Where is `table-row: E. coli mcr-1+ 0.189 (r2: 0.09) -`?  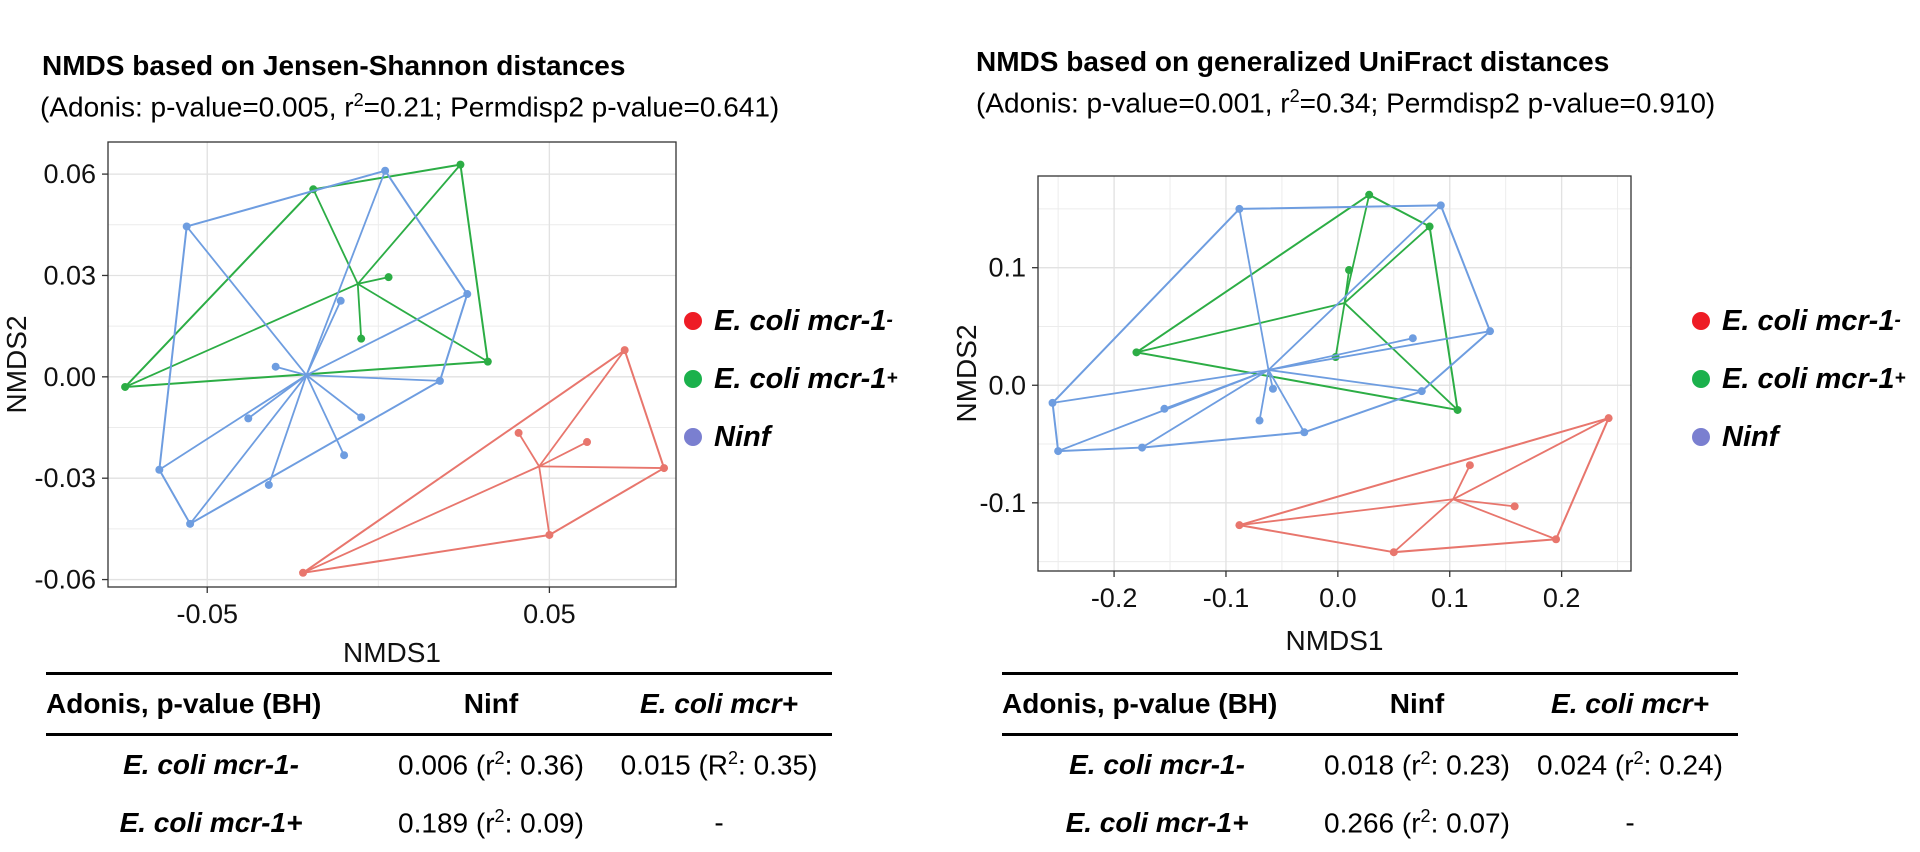
table-row: E. coli mcr-1+ 0.189 (r2: 0.09) - is located at coordinates (439, 823).